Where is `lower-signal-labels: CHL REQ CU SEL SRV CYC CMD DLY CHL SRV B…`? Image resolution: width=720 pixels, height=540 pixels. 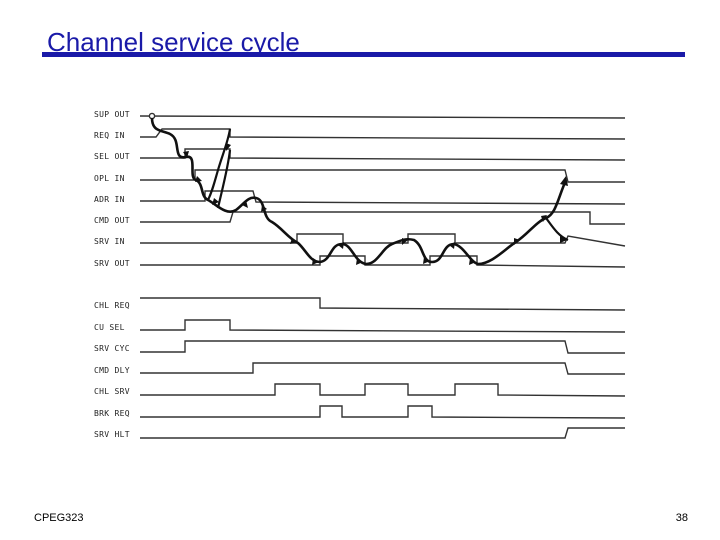 lower-signal-labels: CHL REQ CU SEL SRV CYC CMD DLY CHL SRV B… is located at coordinates (112, 370).